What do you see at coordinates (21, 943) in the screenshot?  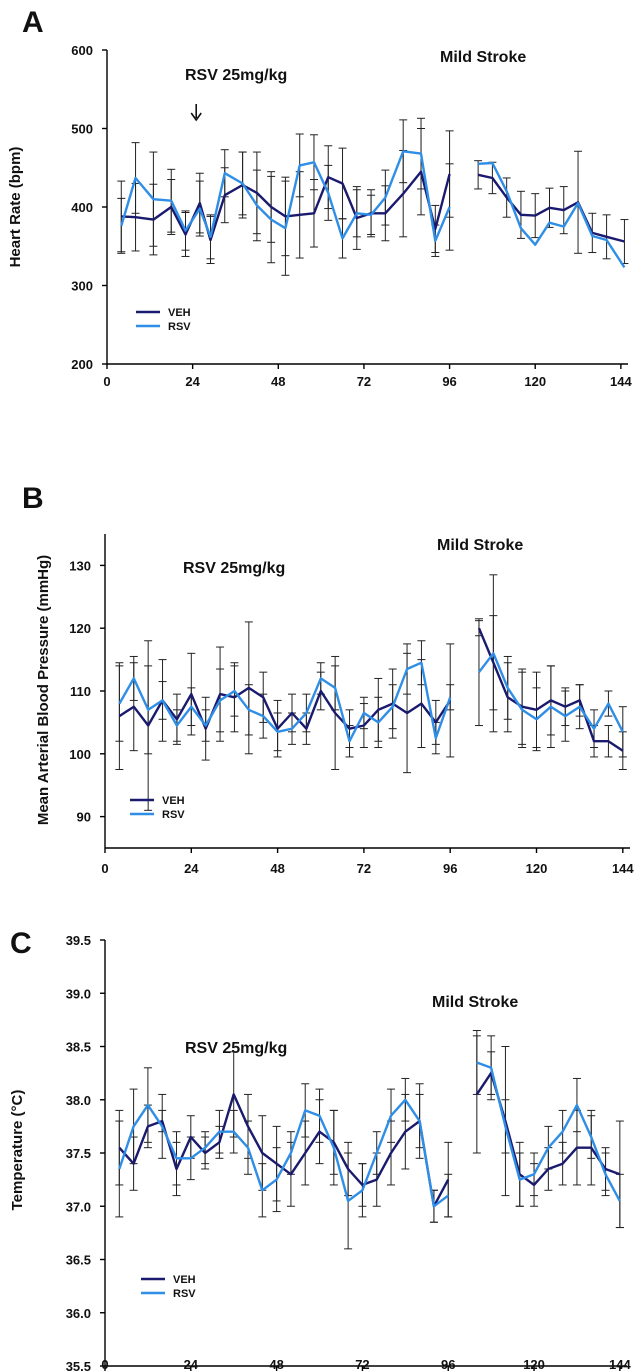 I see `panel-label: C` at bounding box center [21, 943].